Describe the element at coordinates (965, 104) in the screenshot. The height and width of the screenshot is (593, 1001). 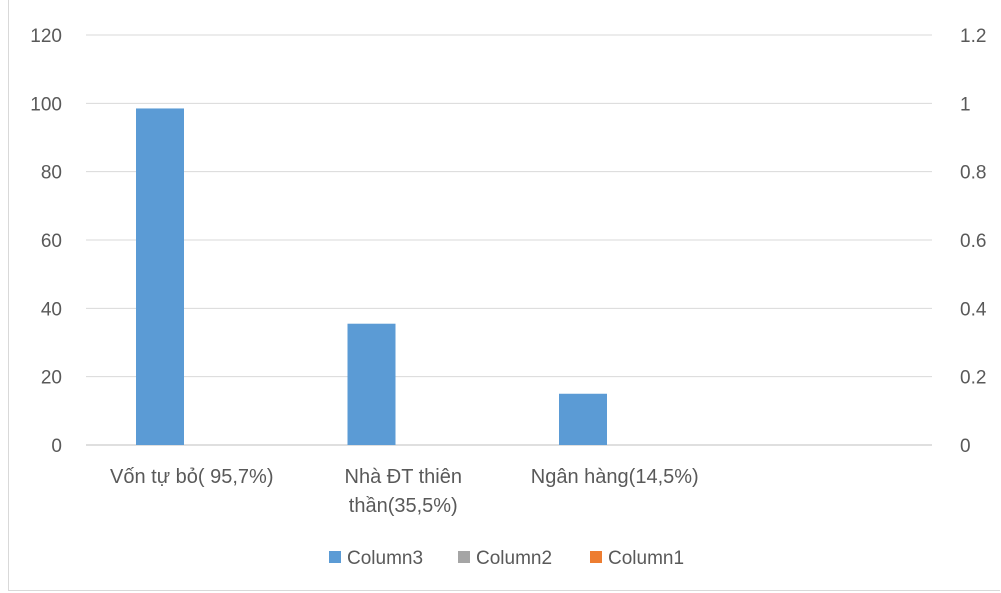
I see `right-y-tick-label: 1` at that location.